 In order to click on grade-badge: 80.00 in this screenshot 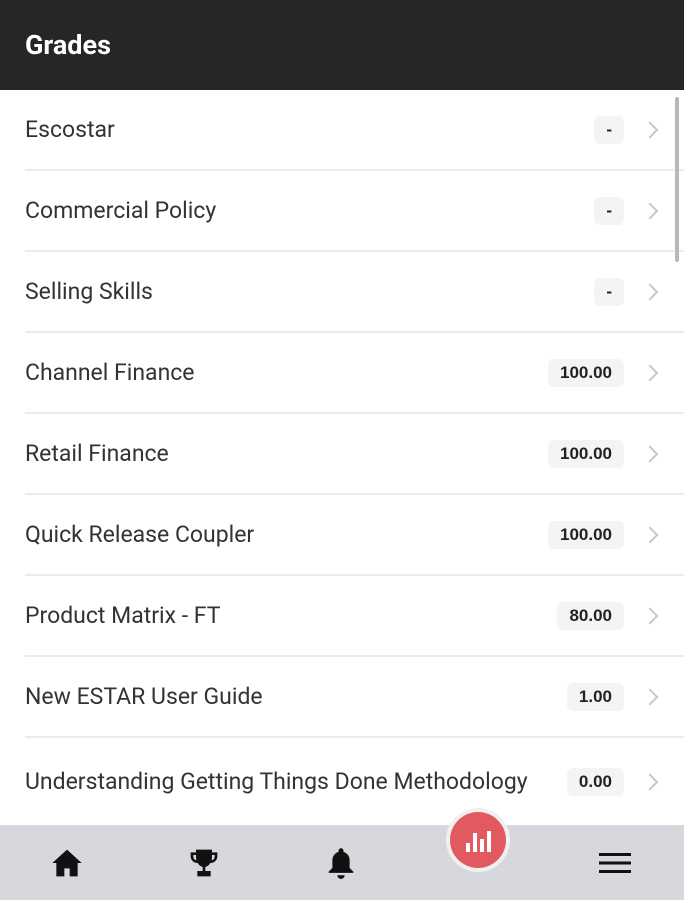, I will do `click(590, 615)`.